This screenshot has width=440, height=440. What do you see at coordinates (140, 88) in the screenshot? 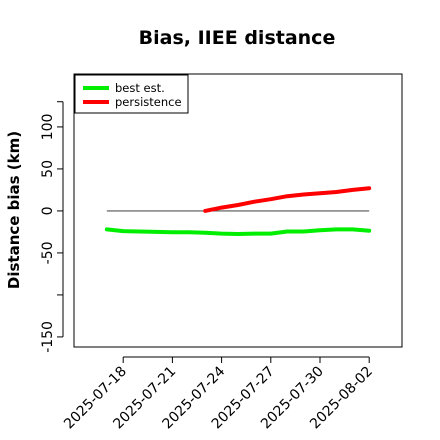
I see `legend-label-0: best est.` at bounding box center [140, 88].